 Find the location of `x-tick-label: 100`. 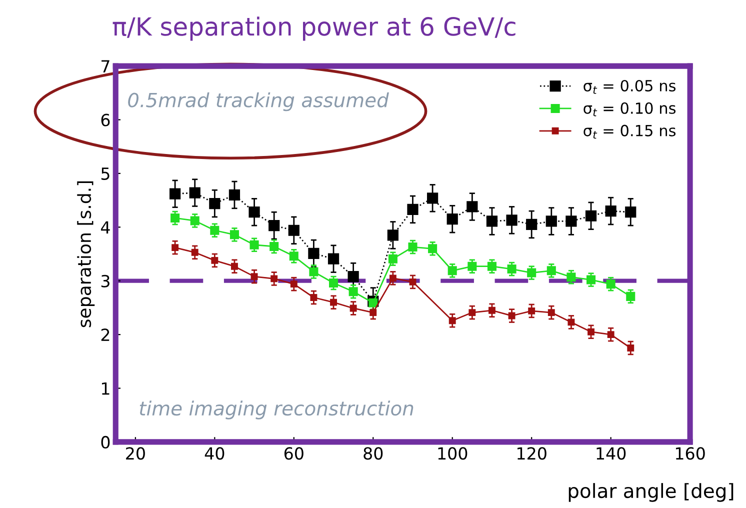

x-tick-label: 100 is located at coordinates (453, 453).